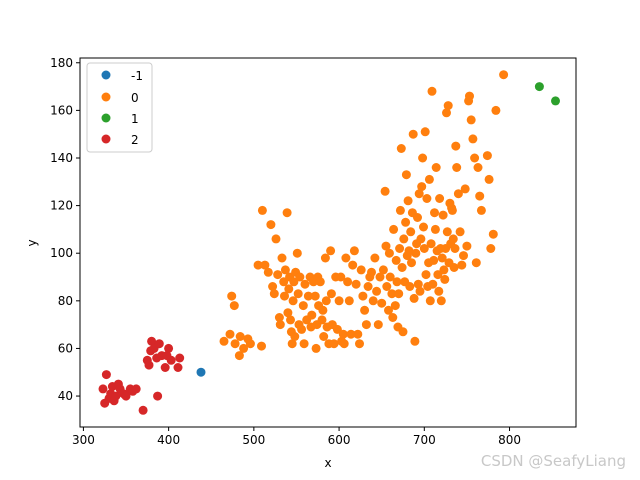 The image size is (640, 480). Describe the element at coordinates (106, 75) in the screenshot. I see `legend-marker-neg1` at that location.